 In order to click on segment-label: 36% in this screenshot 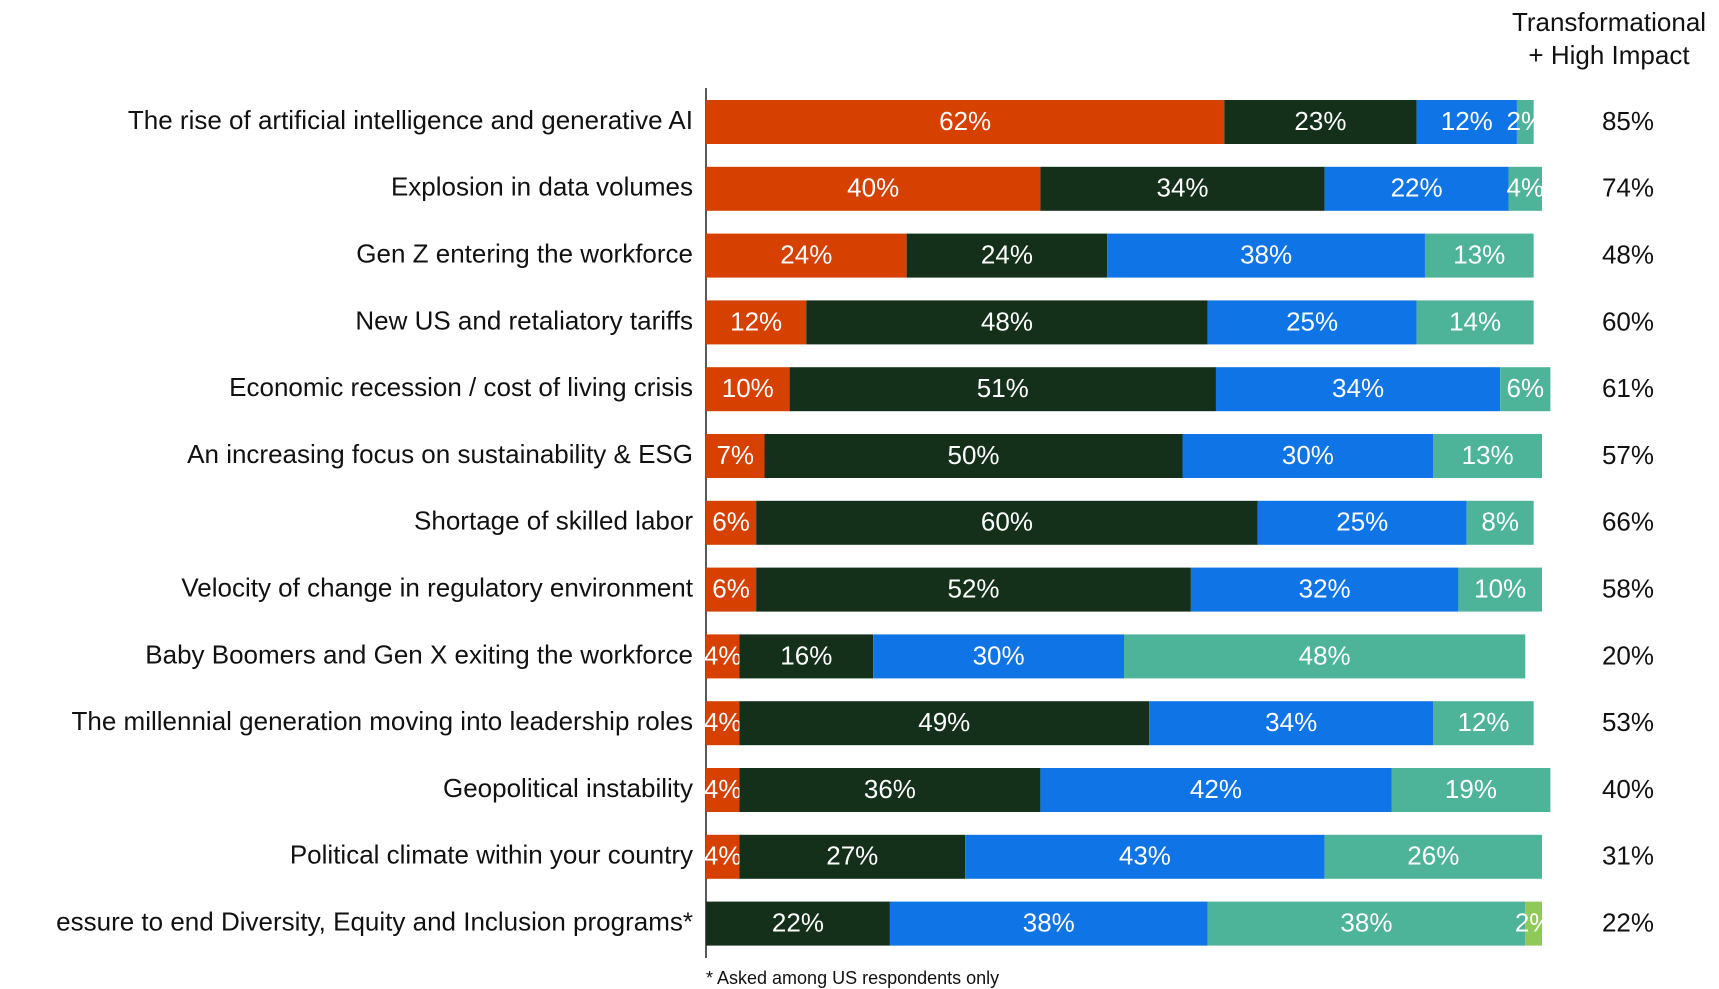, I will do `click(890, 789)`.